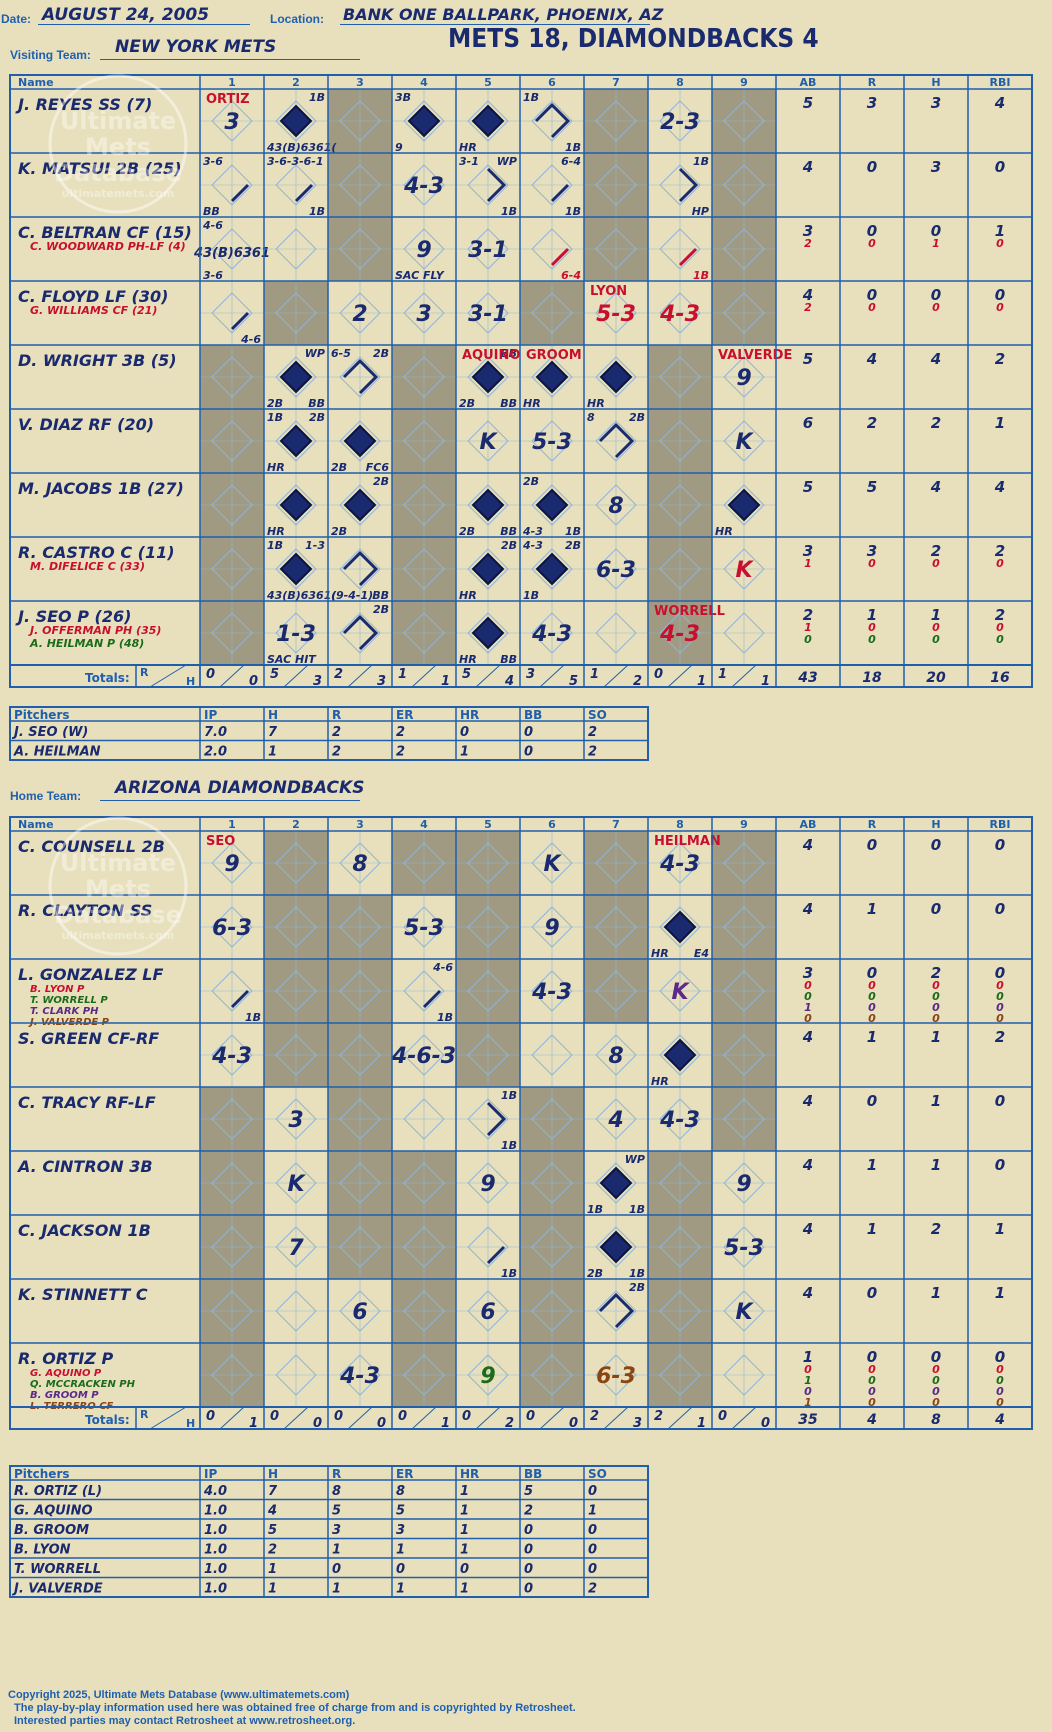 The height and width of the screenshot is (1732, 1052). What do you see at coordinates (424, 928) in the screenshot?
I see `play-notation: 5-3` at bounding box center [424, 928].